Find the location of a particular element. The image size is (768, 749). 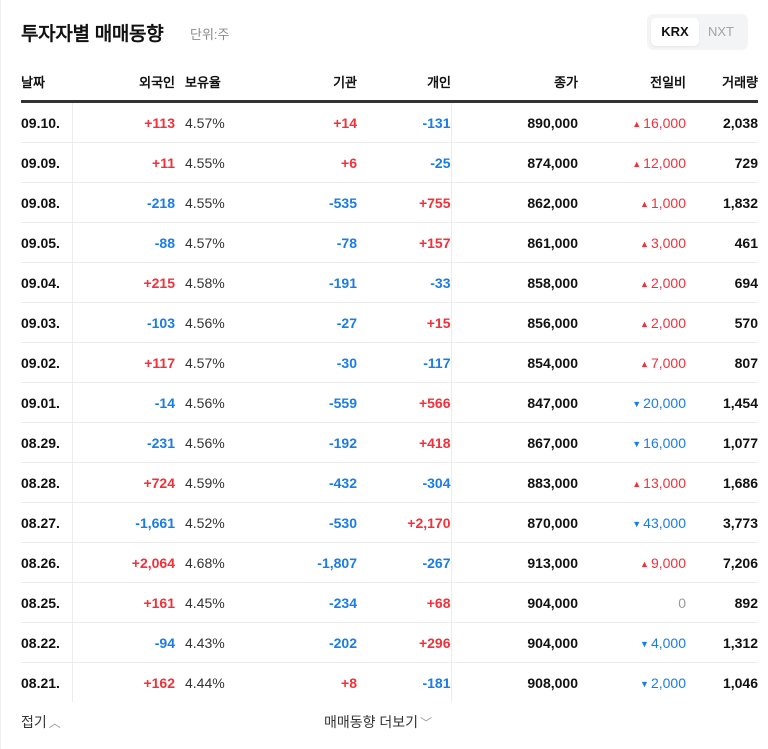

cell-date: 09.09. is located at coordinates (47, 162).